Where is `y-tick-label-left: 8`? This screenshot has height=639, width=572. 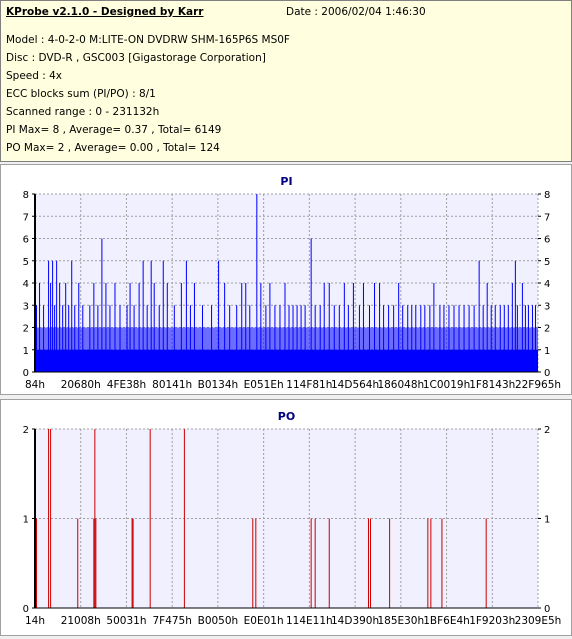
y-tick-label-left: 8 is located at coordinates (26, 195).